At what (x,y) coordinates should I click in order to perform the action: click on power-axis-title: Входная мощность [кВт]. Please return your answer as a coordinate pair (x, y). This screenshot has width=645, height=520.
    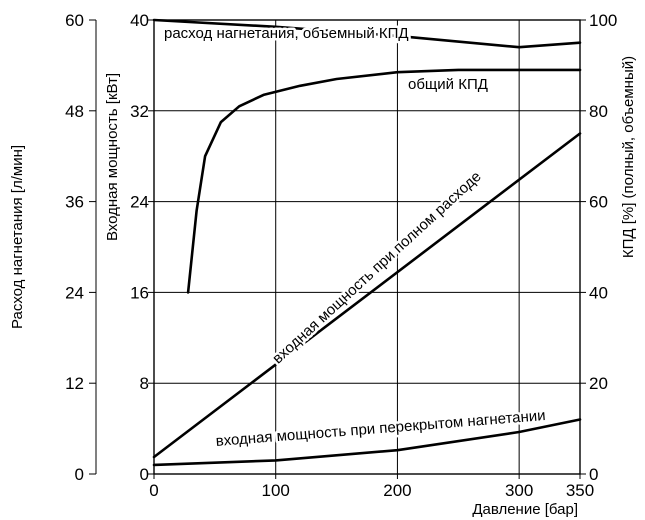
    Looking at the image, I should click on (112, 157).